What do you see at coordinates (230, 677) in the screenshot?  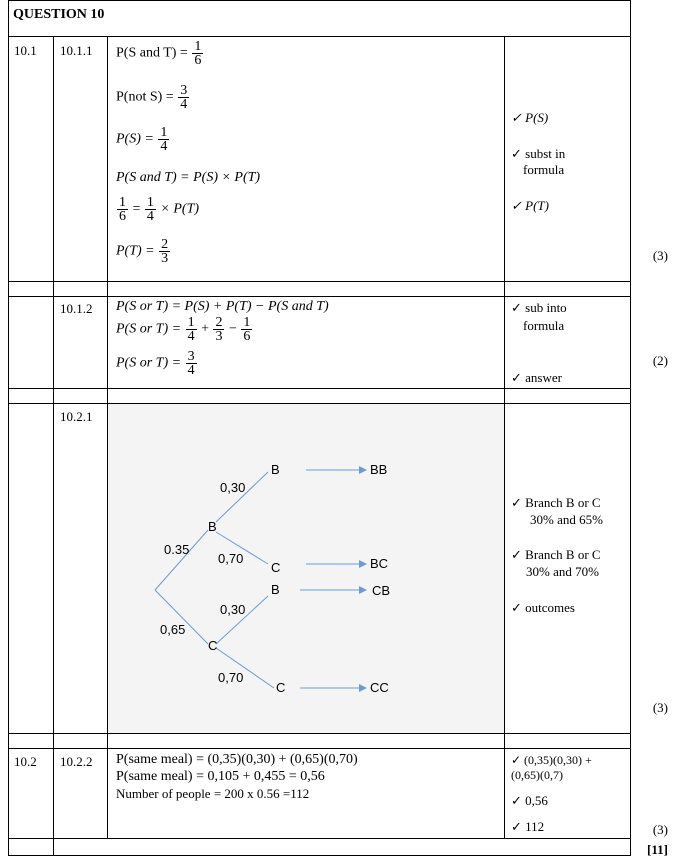 I see `tree-cc-prob: 0,70` at bounding box center [230, 677].